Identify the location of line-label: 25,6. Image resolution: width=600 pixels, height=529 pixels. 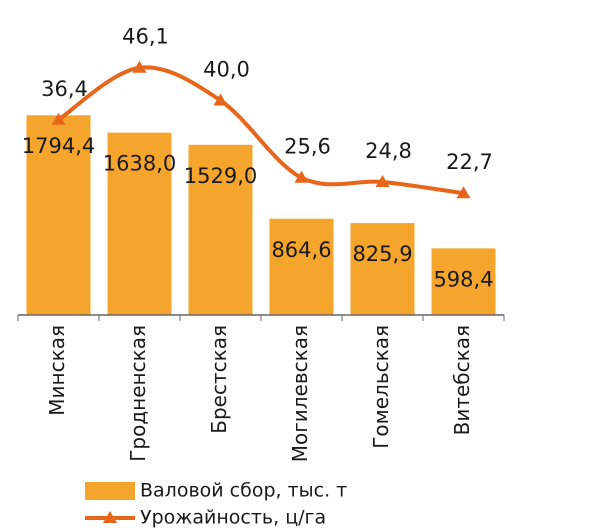
(307, 147).